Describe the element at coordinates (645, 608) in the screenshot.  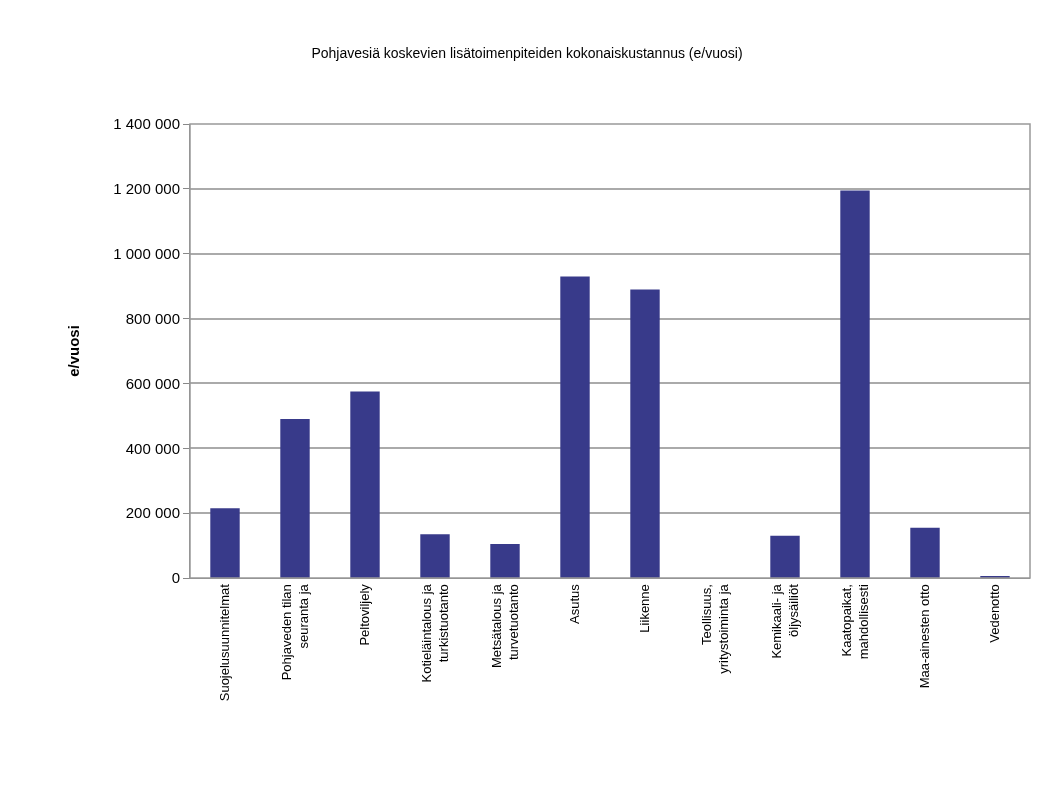
I see `x-tick-label: Liikenne` at that location.